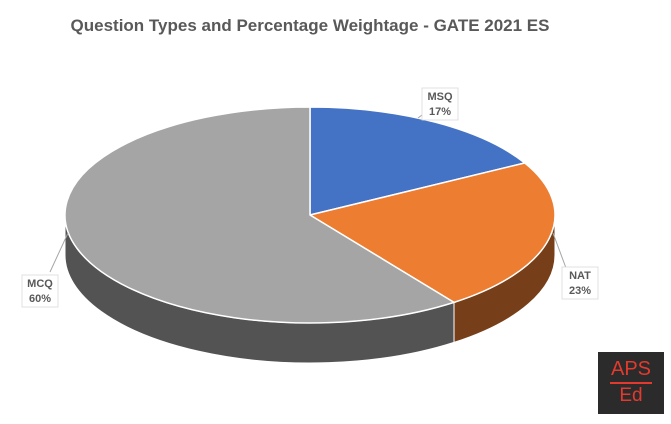 This screenshot has height=424, width=671. What do you see at coordinates (440, 97) in the screenshot?
I see `data-label-category: MSQ` at bounding box center [440, 97].